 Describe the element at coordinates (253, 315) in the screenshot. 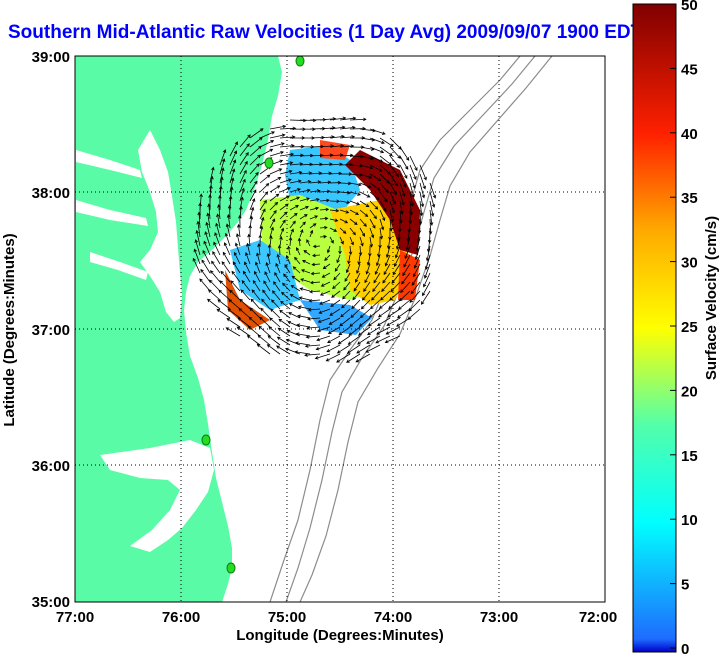

I see `hf-radar-stations` at that location.